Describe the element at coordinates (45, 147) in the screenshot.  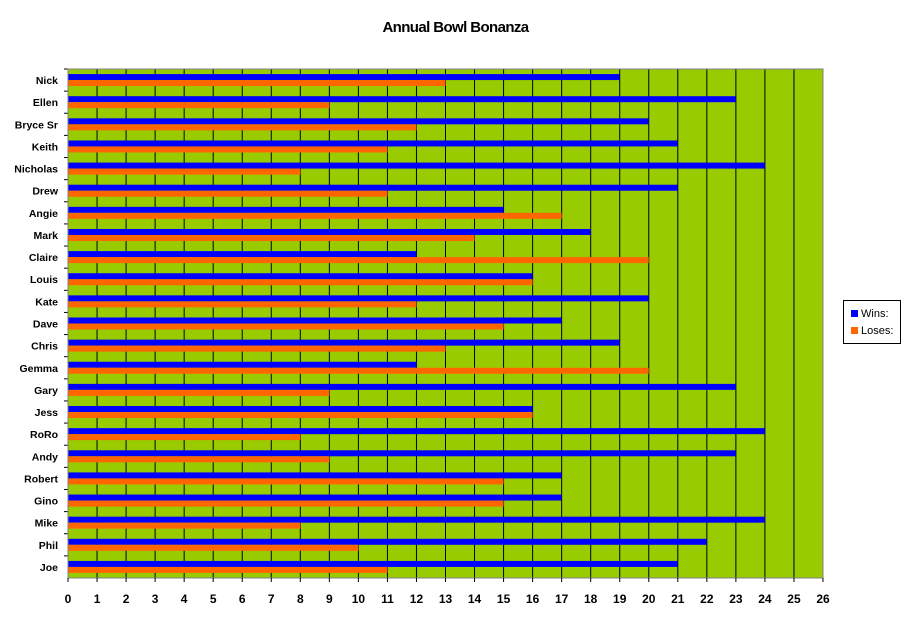
I see `category-label: Keith` at that location.